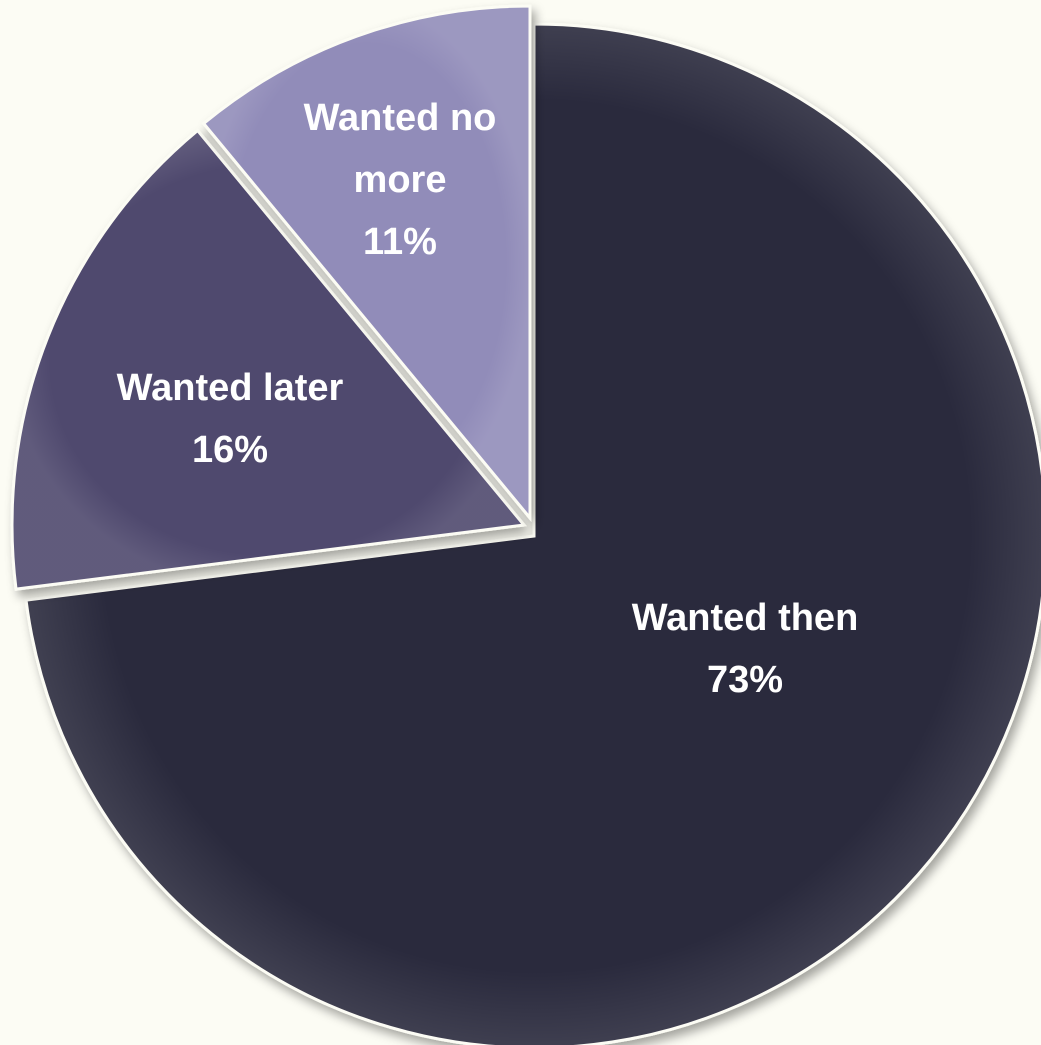 The image size is (1041, 1045). What do you see at coordinates (230, 388) in the screenshot?
I see `slice-category-label: Wanted later` at bounding box center [230, 388].